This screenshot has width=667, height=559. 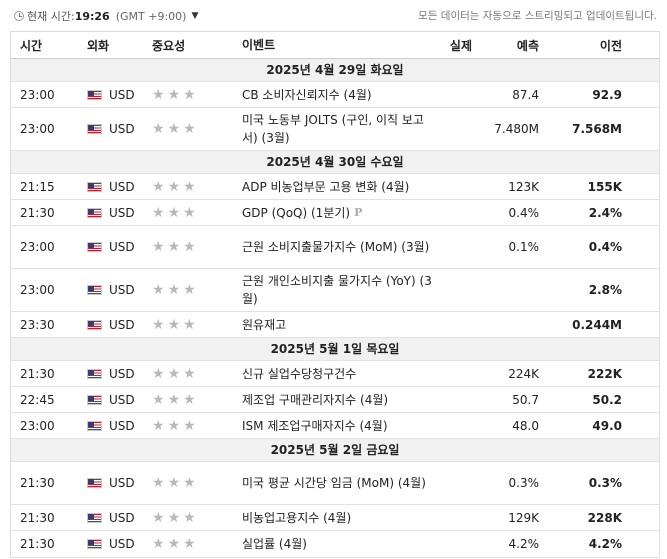 I want to click on event-name: 신규 실업수당청구건수, so click(x=299, y=373).